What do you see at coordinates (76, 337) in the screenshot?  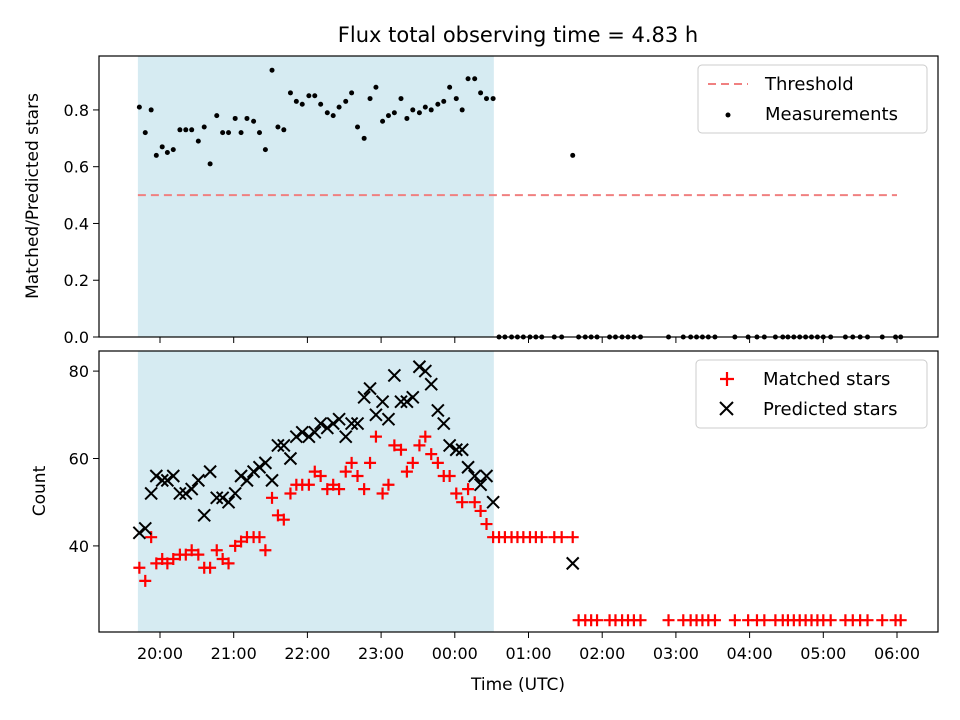 I see `y-tick-label: 0.0` at bounding box center [76, 337].